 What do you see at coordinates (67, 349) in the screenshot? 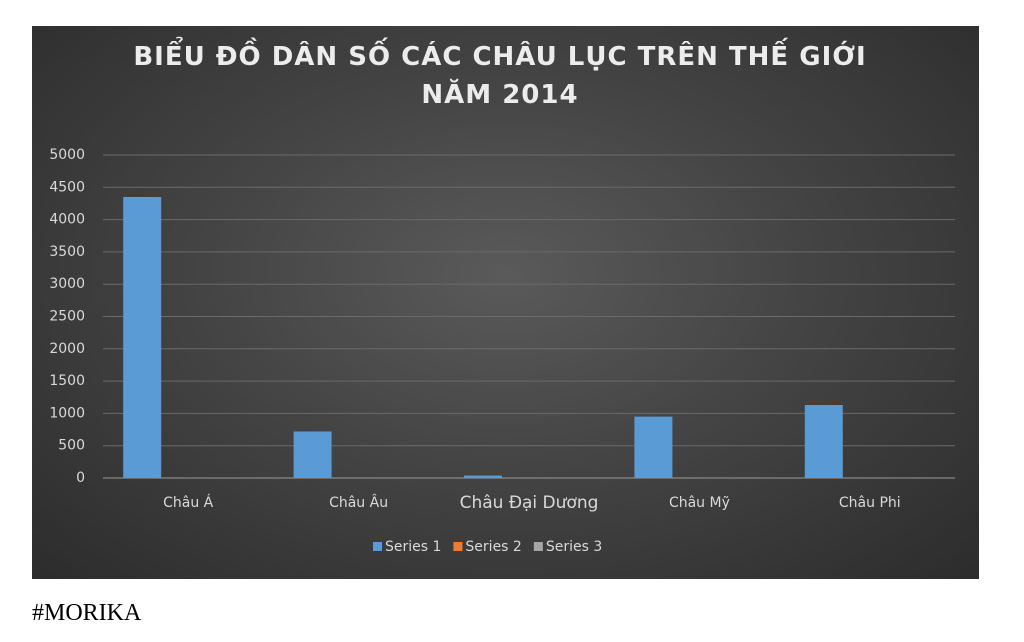
I see `y-tick-label: 2000` at bounding box center [67, 349].